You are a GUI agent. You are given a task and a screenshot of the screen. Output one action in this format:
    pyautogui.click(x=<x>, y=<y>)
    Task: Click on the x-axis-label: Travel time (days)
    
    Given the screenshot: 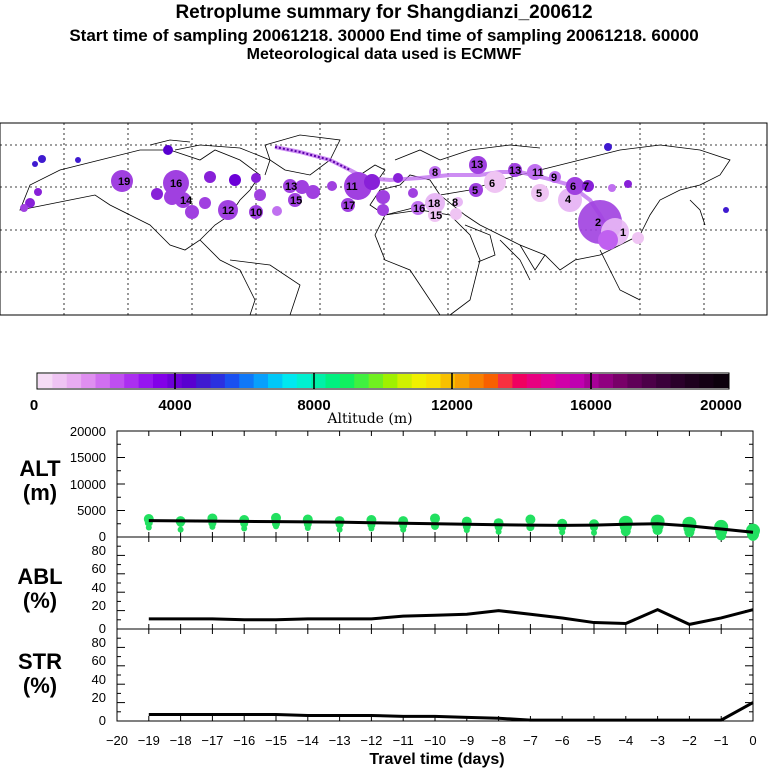 What is the action you would take?
    pyautogui.click(x=436, y=759)
    